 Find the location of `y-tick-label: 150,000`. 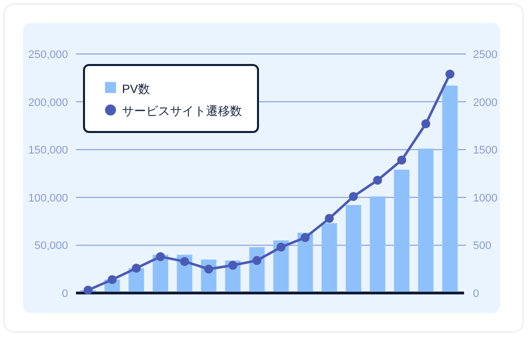

y-tick-label: 150,000 is located at coordinates (48, 150).